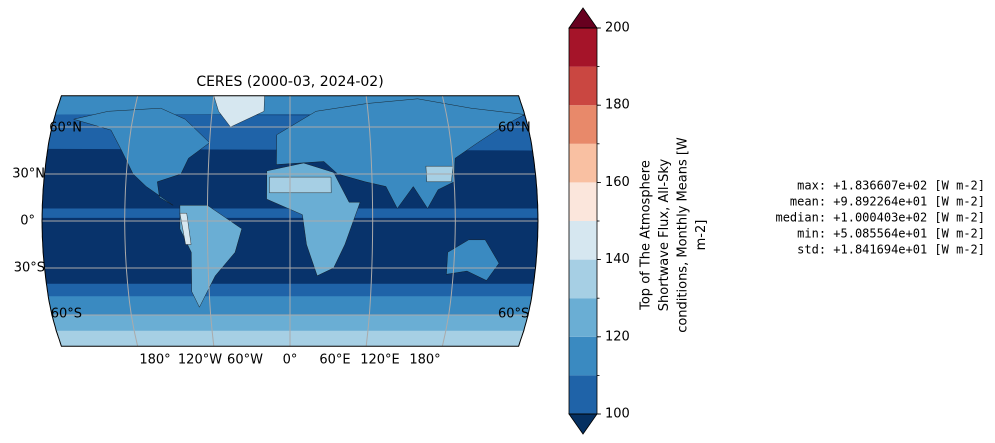  I want to click on colorbar-tick-label: 160, so click(617, 182).